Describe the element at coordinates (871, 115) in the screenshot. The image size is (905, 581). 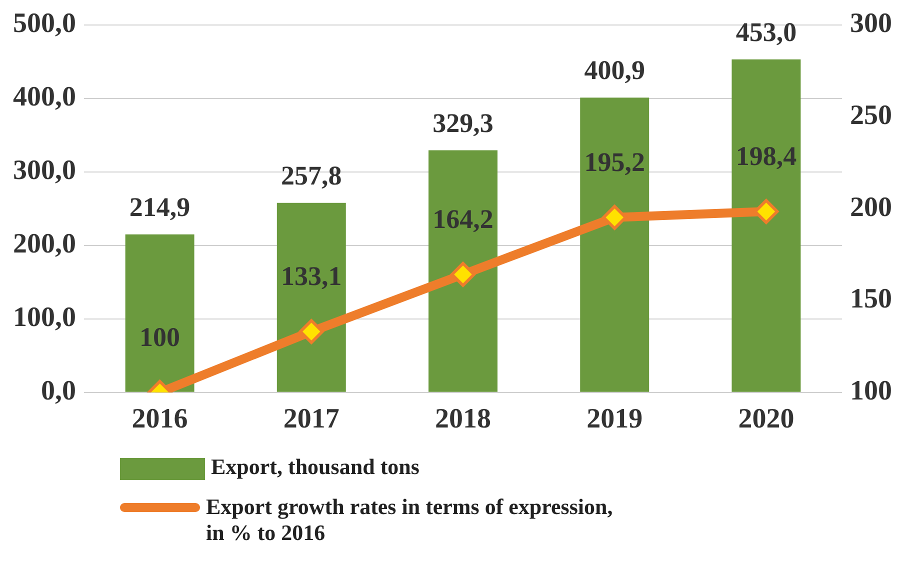
I see `y2-tick-label: 250` at that location.